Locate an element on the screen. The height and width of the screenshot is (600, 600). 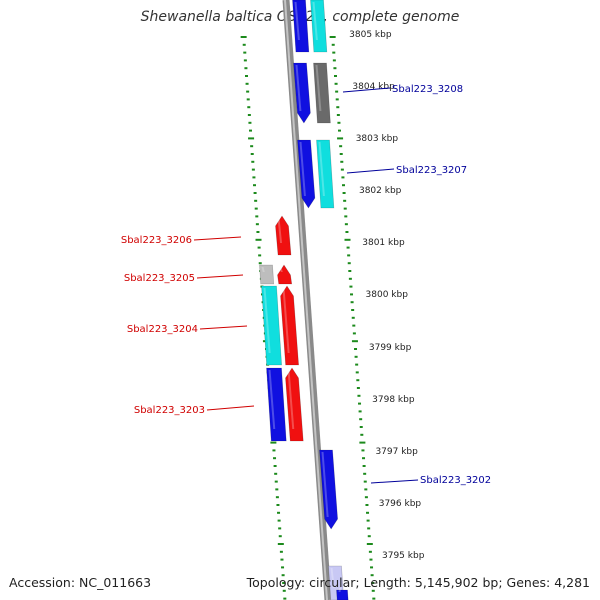
gene-bottom-blue is located at coordinates (342, 594).